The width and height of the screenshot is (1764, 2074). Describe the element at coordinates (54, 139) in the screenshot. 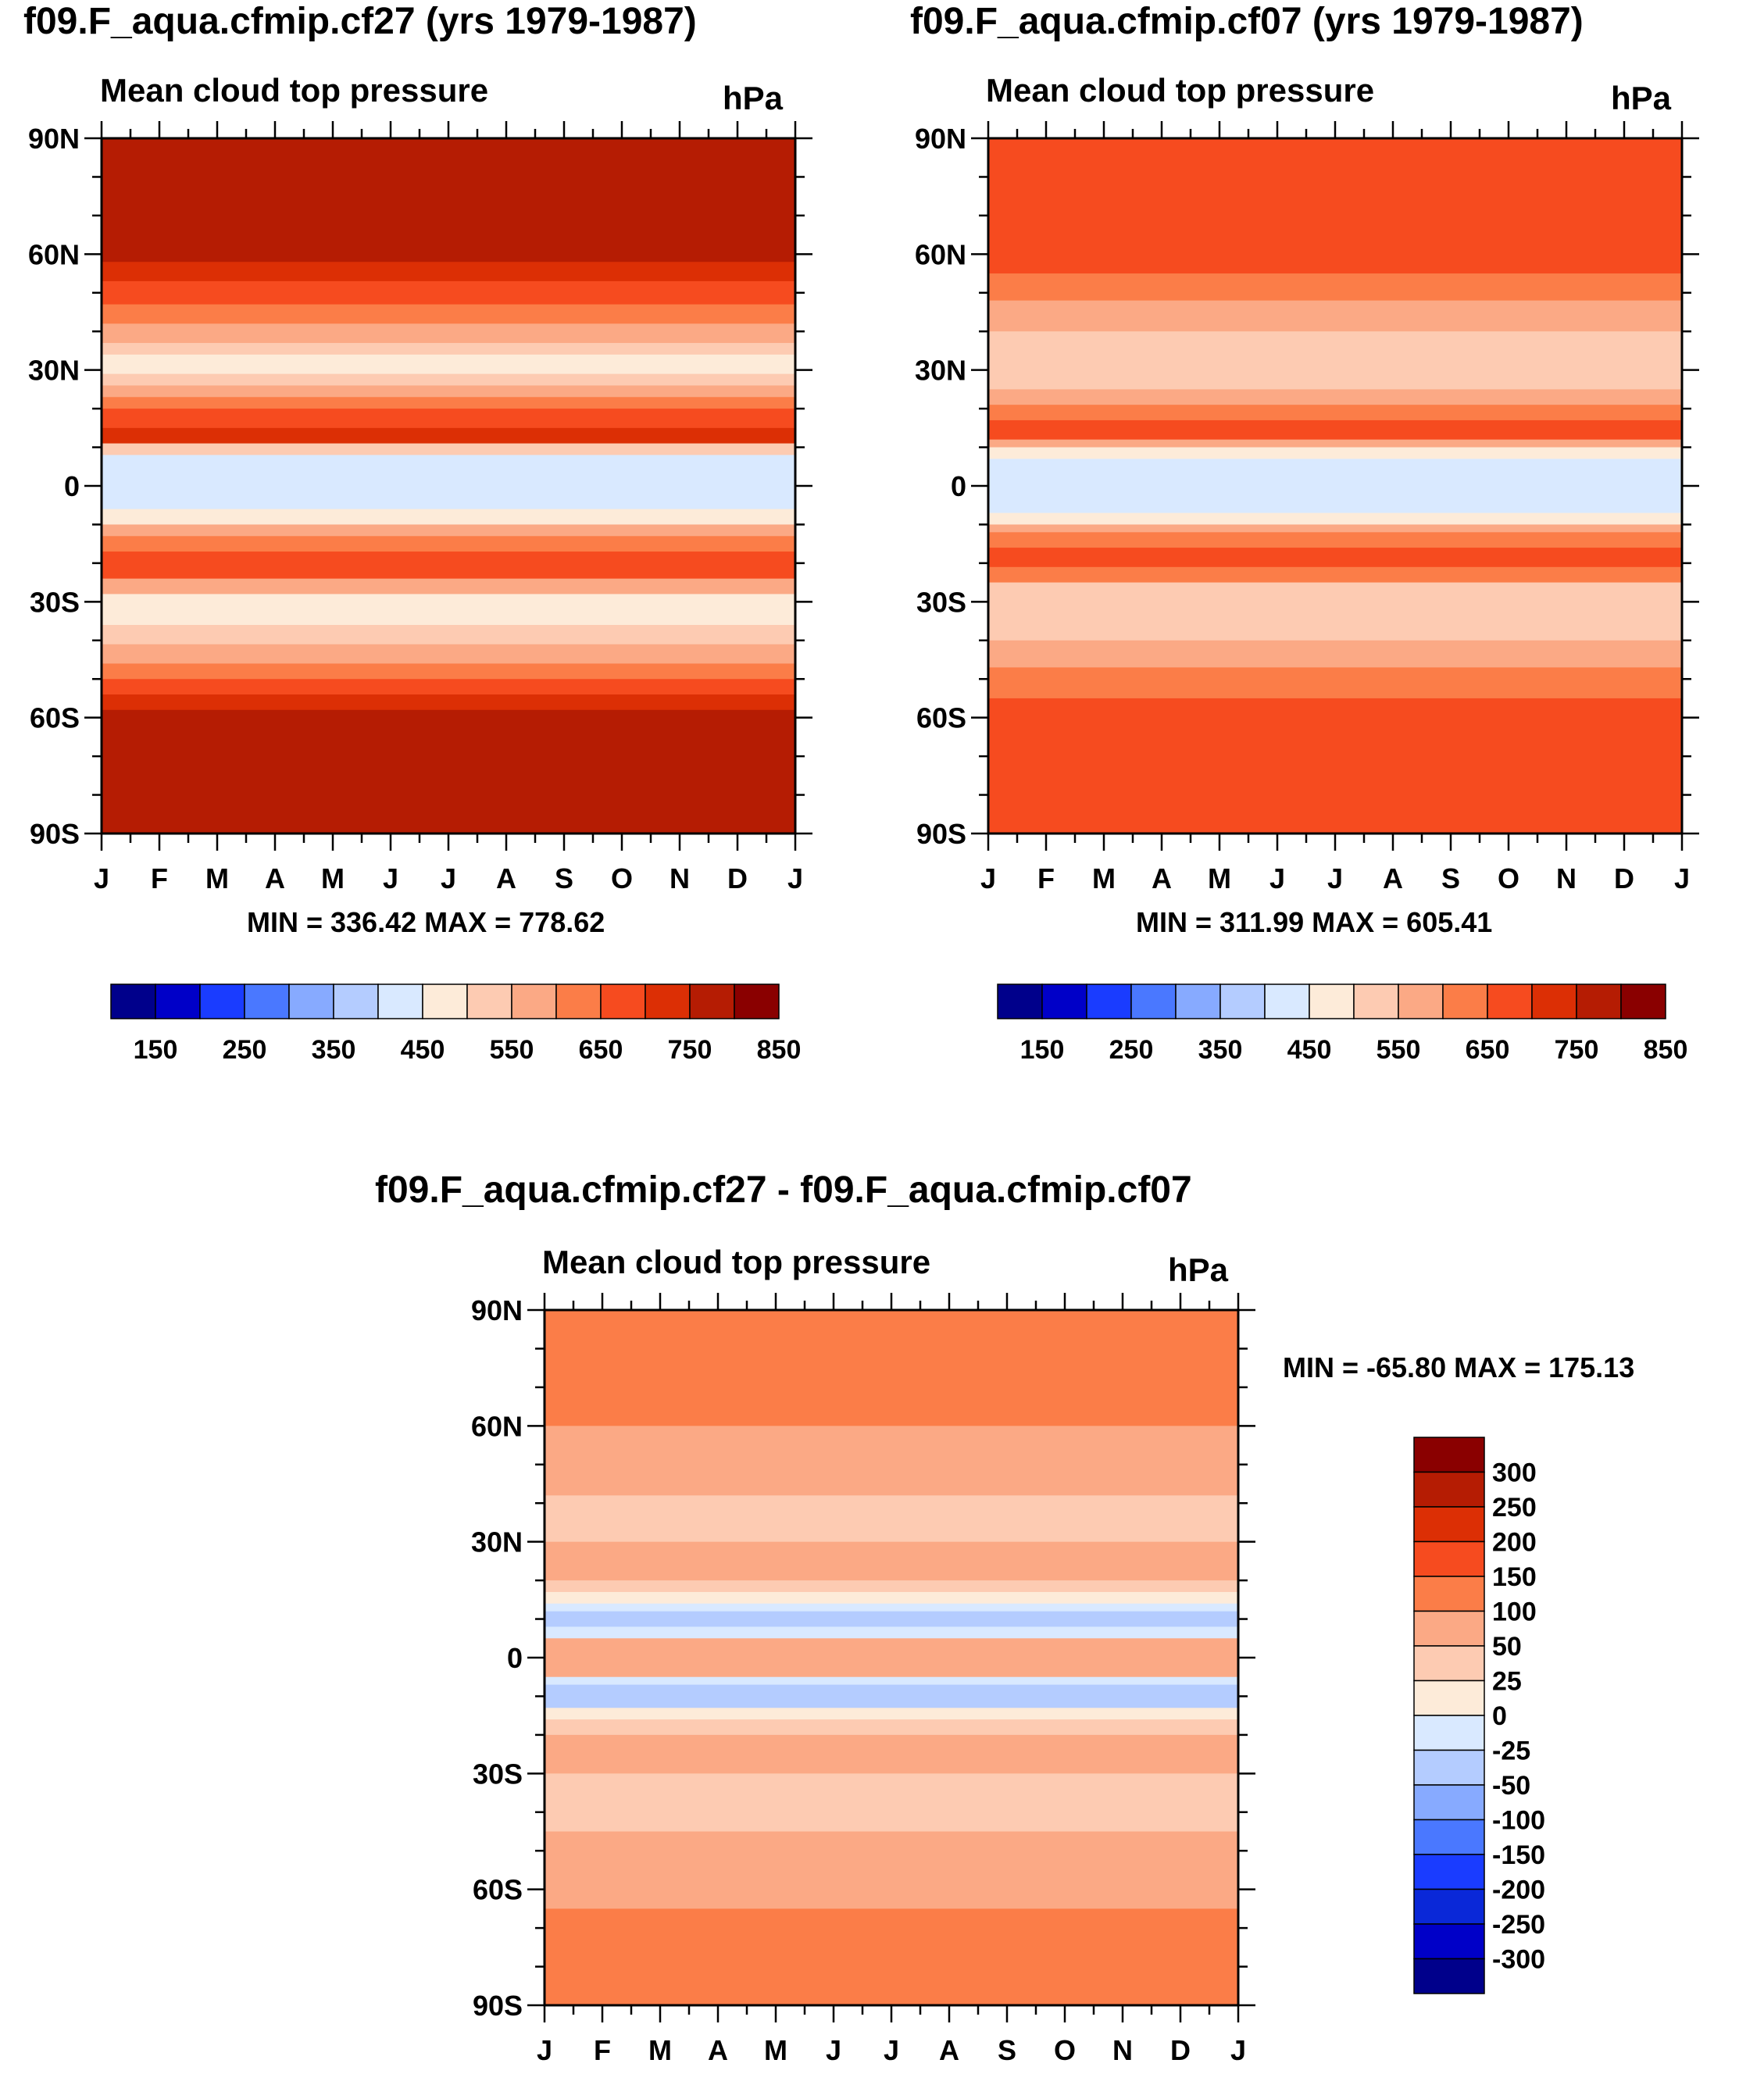

I see `ytick-label: 90N` at that location.